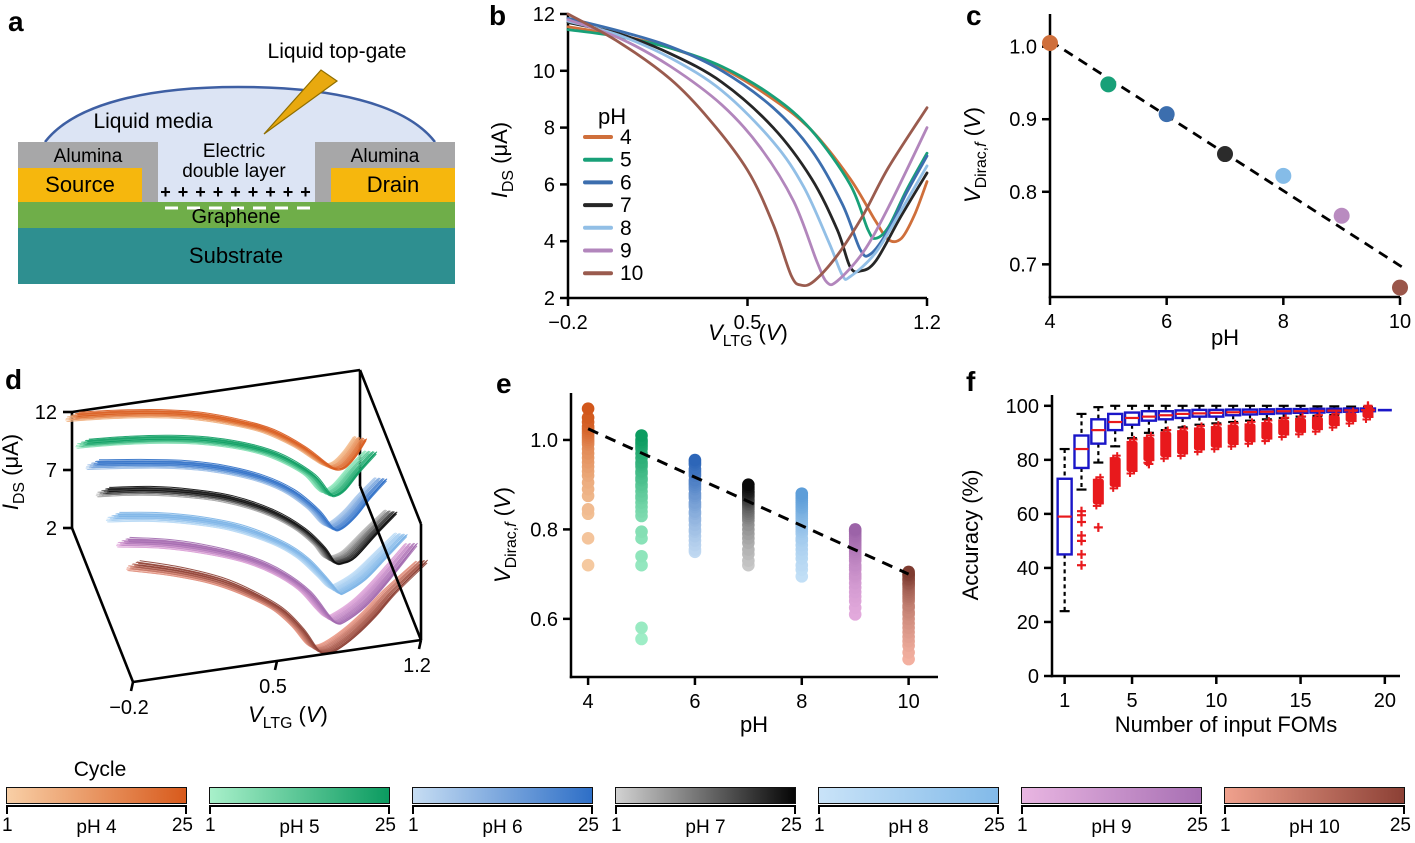 Image resolution: width=1415 pixels, height=843 pixels. Describe the element at coordinates (1225, 165) in the screenshot. I see `chart-c-points` at that location.